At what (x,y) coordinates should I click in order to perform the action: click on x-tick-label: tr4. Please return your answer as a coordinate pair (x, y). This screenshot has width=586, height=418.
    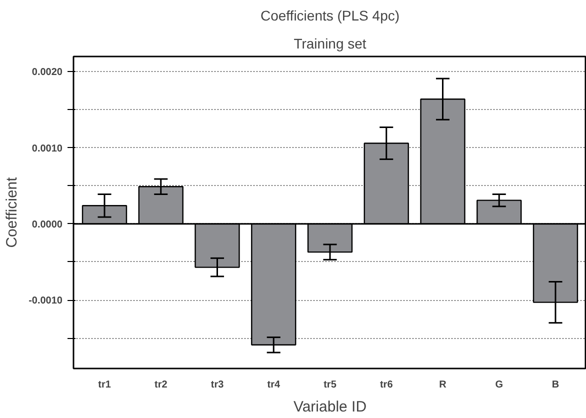
    Looking at the image, I should click on (273, 385).